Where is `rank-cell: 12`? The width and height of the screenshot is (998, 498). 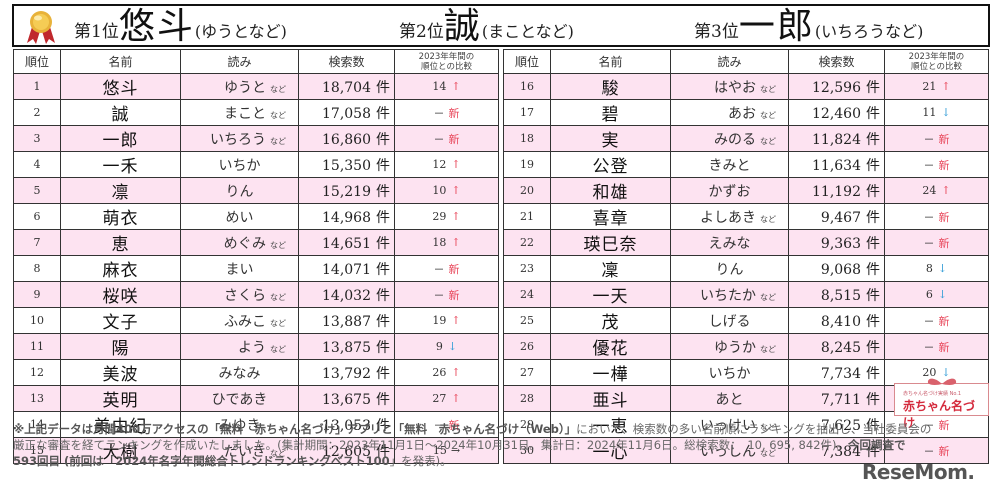
rank-cell: 12 is located at coordinates (37, 372).